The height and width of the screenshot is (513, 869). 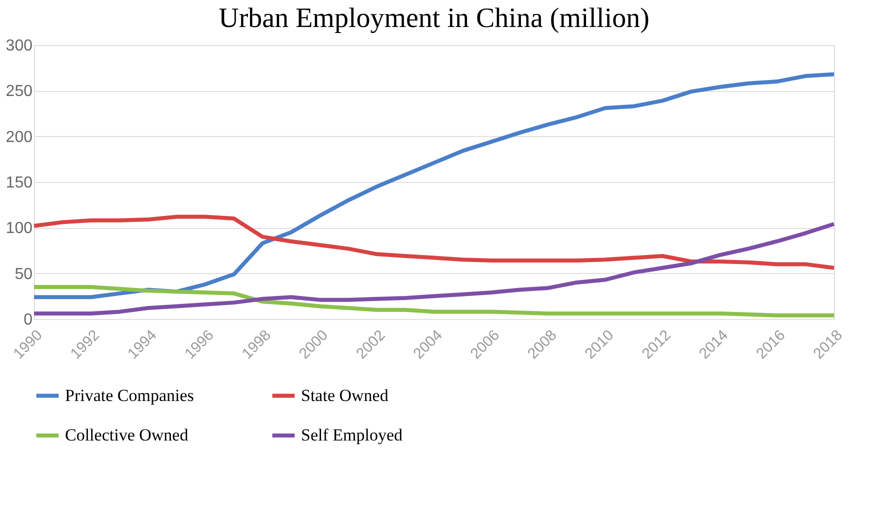 I want to click on legend-label: Self Employed, so click(x=352, y=435).